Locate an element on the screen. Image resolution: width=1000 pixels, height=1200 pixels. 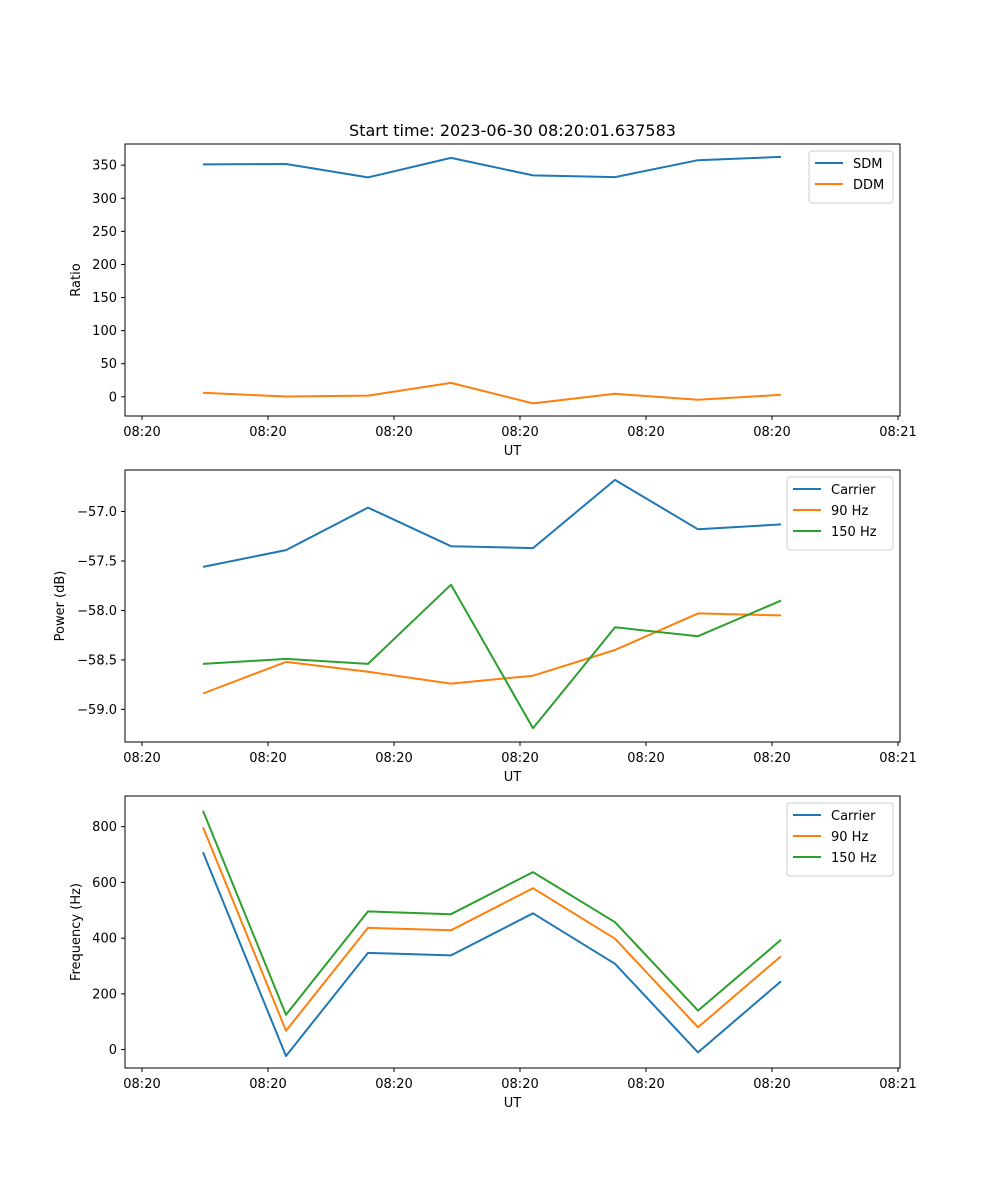
legend-label: DDM is located at coordinates (868, 185).